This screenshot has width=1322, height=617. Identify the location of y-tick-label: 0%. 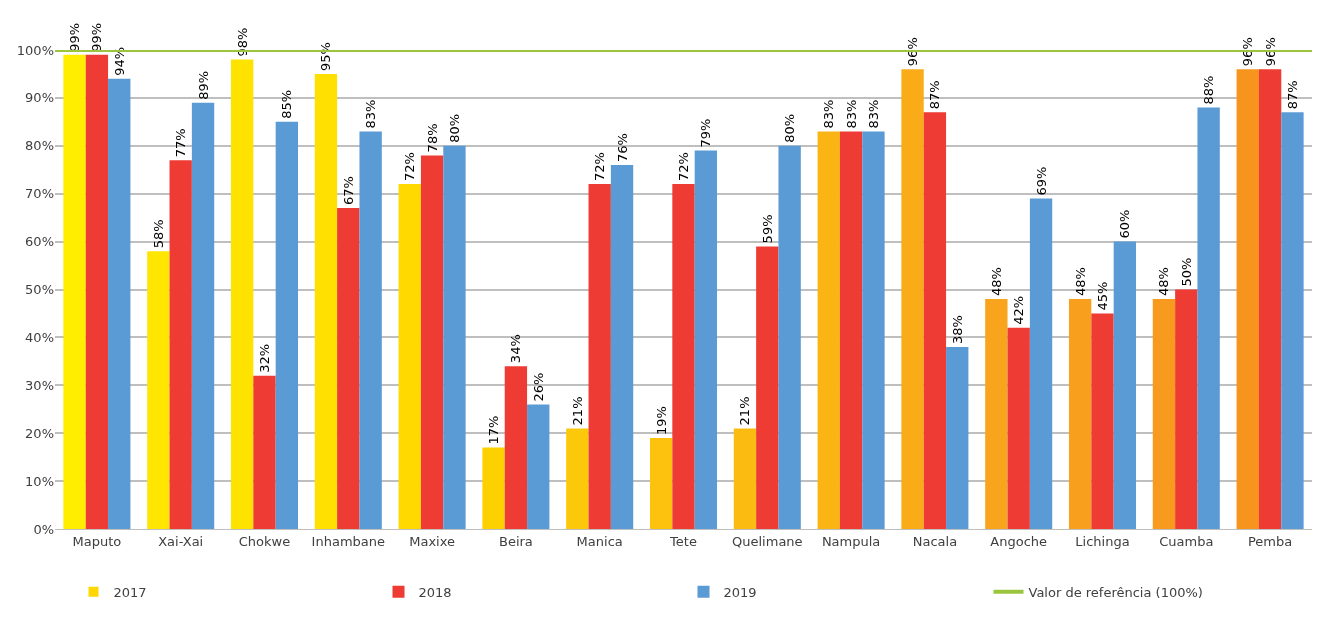
(43, 529).